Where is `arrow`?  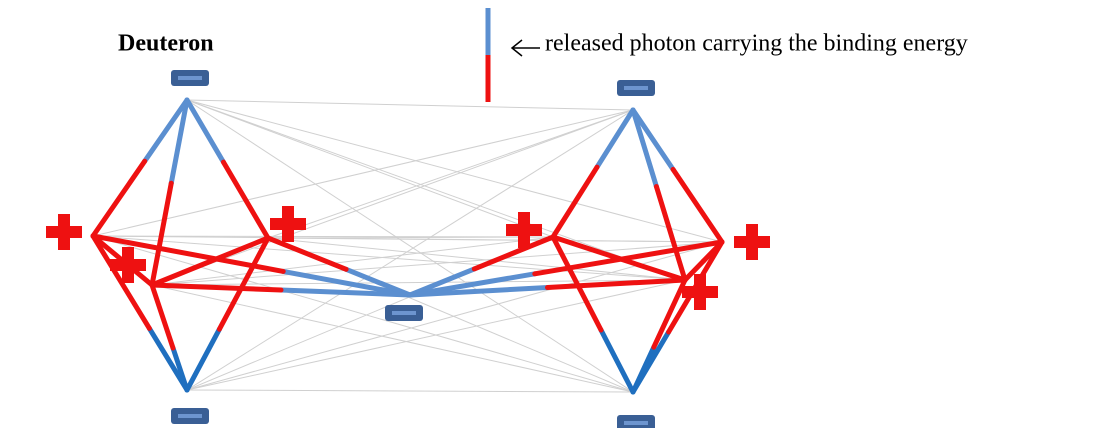 arrow is located at coordinates (525, 48).